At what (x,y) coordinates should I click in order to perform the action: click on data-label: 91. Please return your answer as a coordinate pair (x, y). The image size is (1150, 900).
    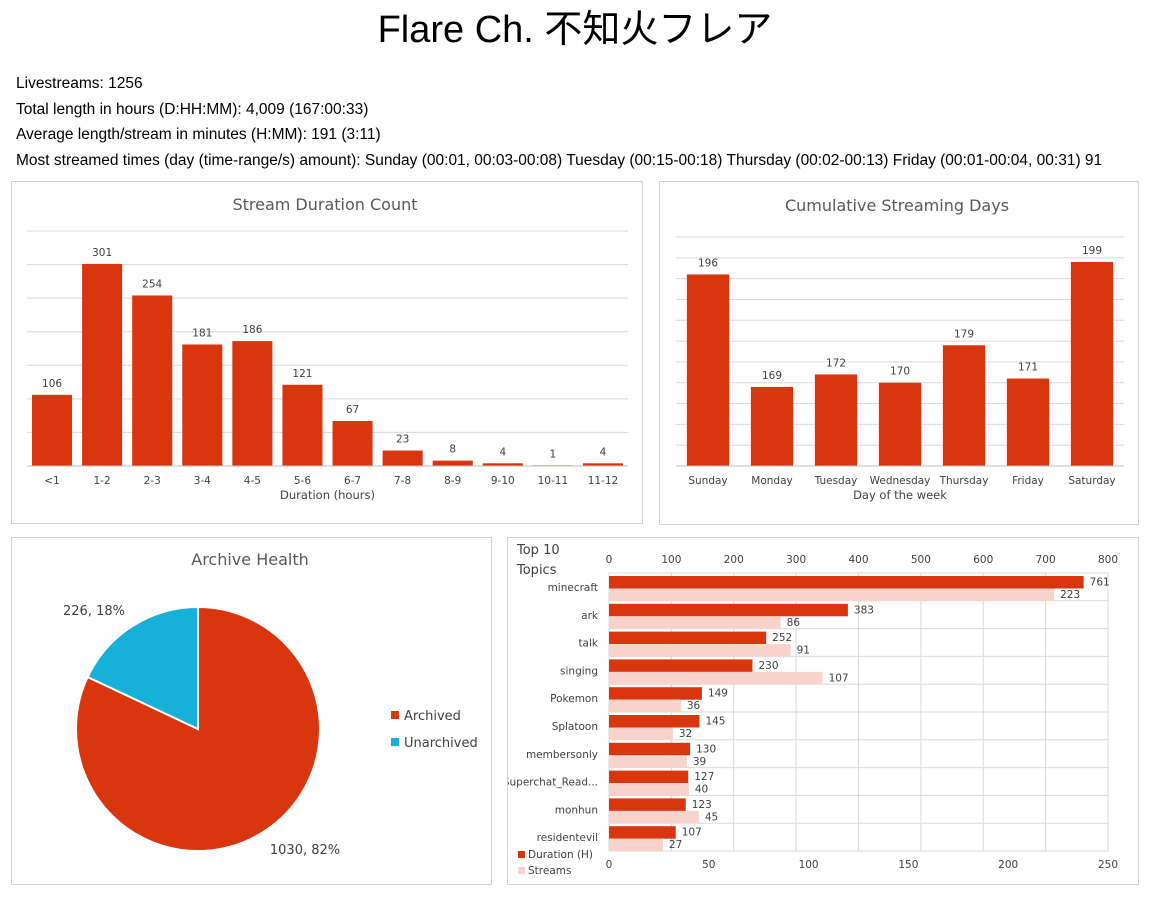
    Looking at the image, I should click on (803, 651).